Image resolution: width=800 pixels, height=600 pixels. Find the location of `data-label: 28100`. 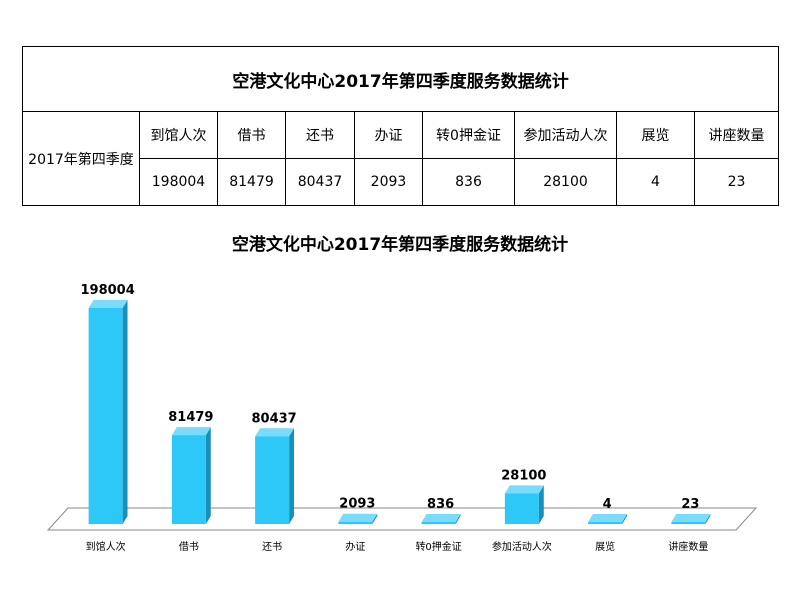

data-label: 28100 is located at coordinates (523, 475).